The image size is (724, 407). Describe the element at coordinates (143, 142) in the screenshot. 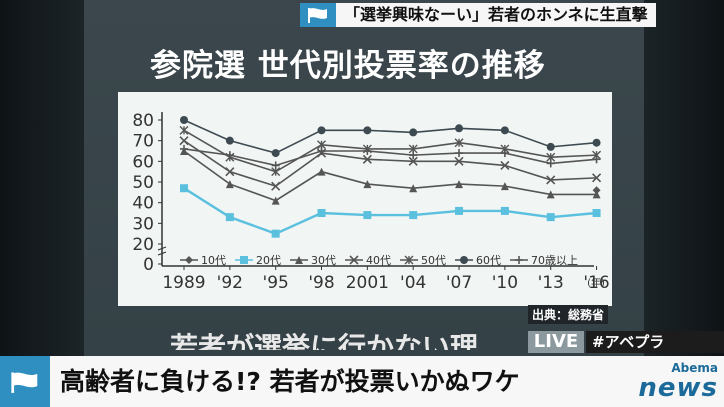

I see `y-tick-label: 70` at that location.